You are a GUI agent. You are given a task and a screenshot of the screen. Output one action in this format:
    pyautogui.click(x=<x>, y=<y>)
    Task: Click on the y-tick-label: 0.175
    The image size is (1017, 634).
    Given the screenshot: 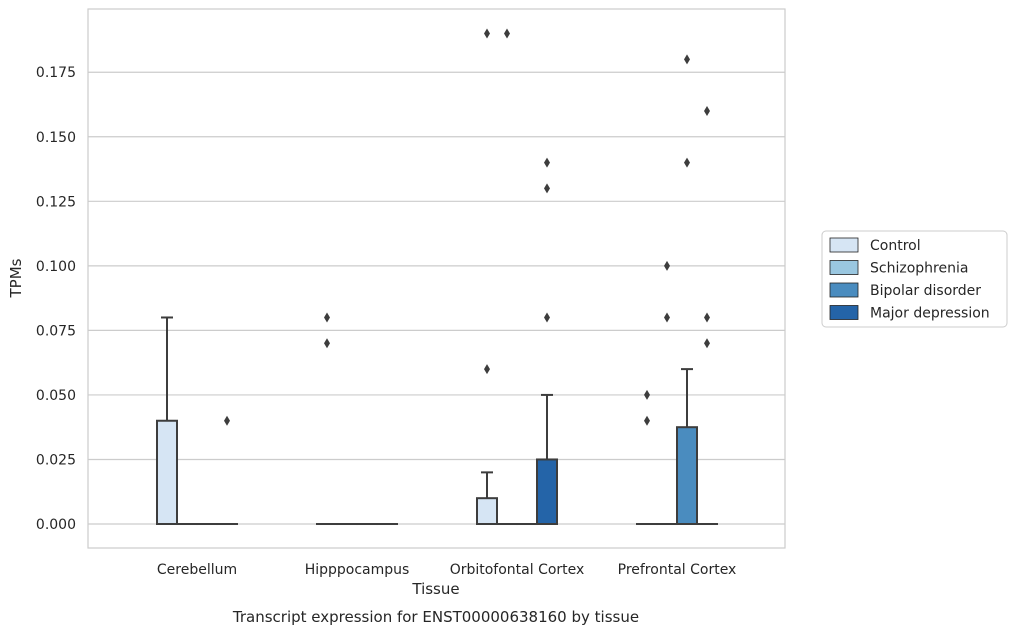 What is the action you would take?
    pyautogui.click(x=56, y=73)
    